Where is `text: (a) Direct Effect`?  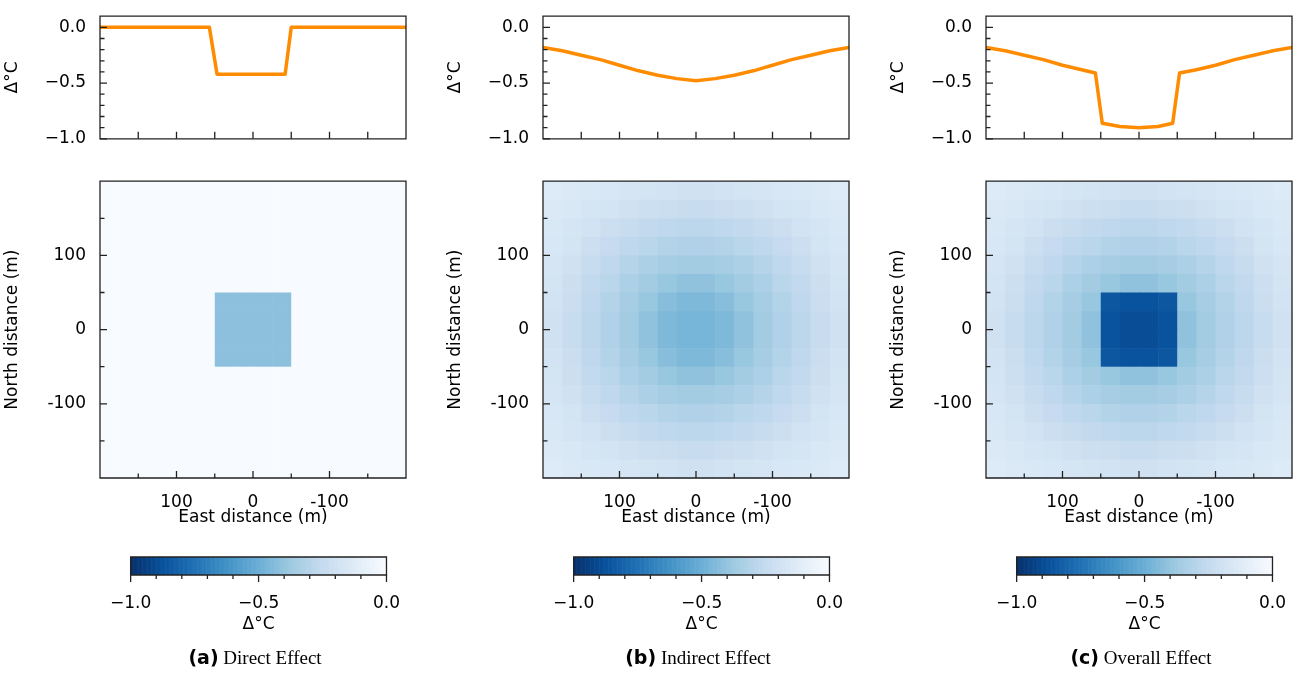 text: (a) Direct Effect is located at coordinates (255, 657).